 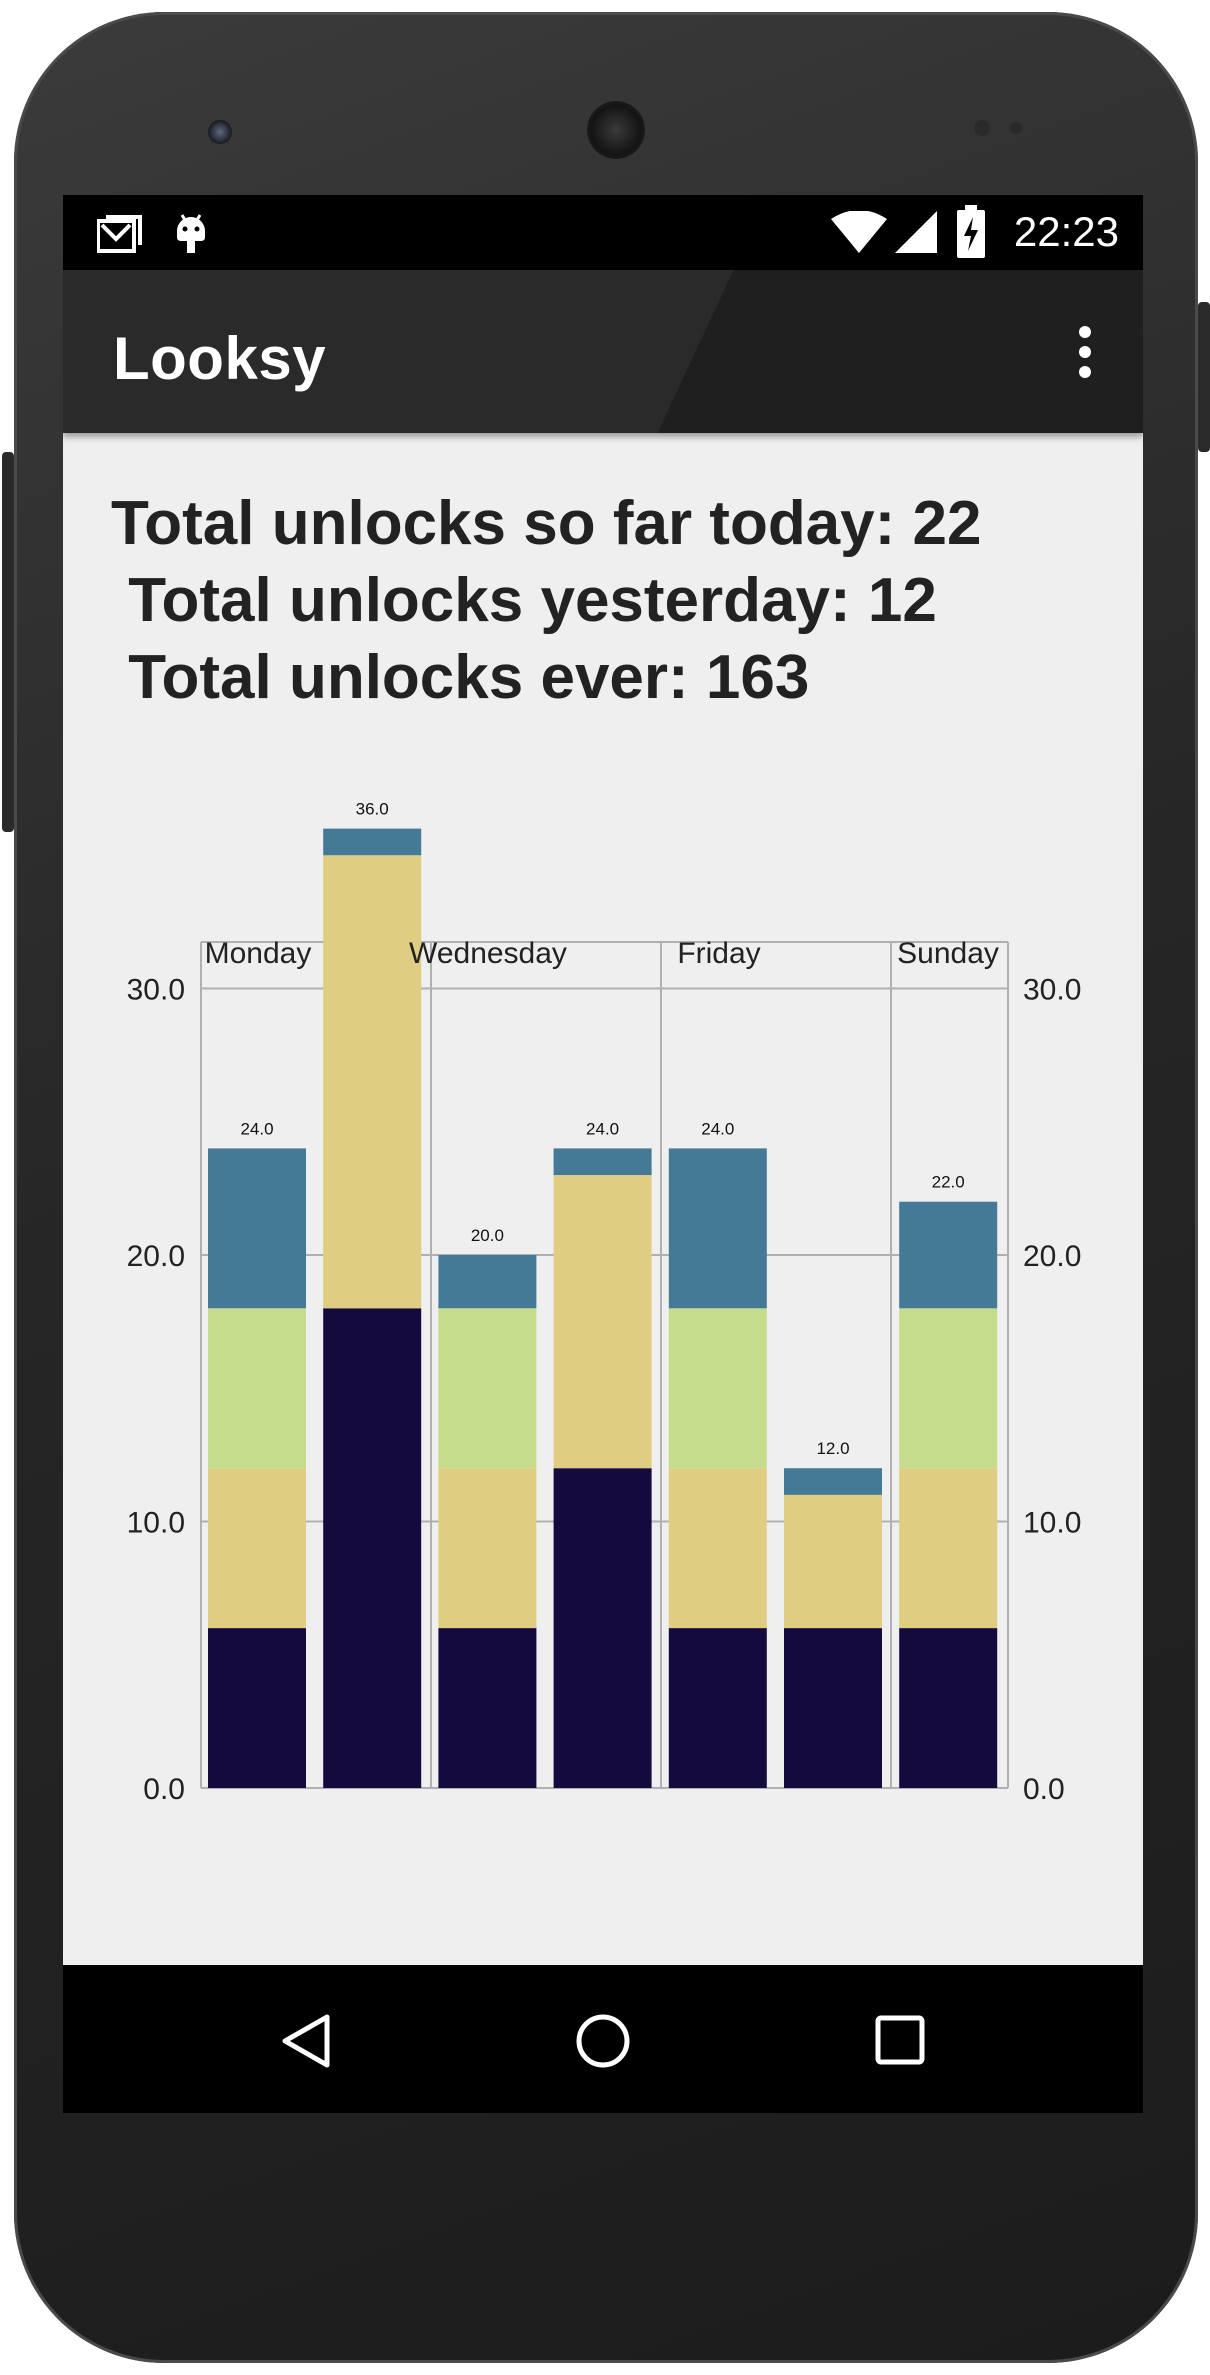 What do you see at coordinates (603, 351) in the screenshot?
I see `app-bar: Looksy` at bounding box center [603, 351].